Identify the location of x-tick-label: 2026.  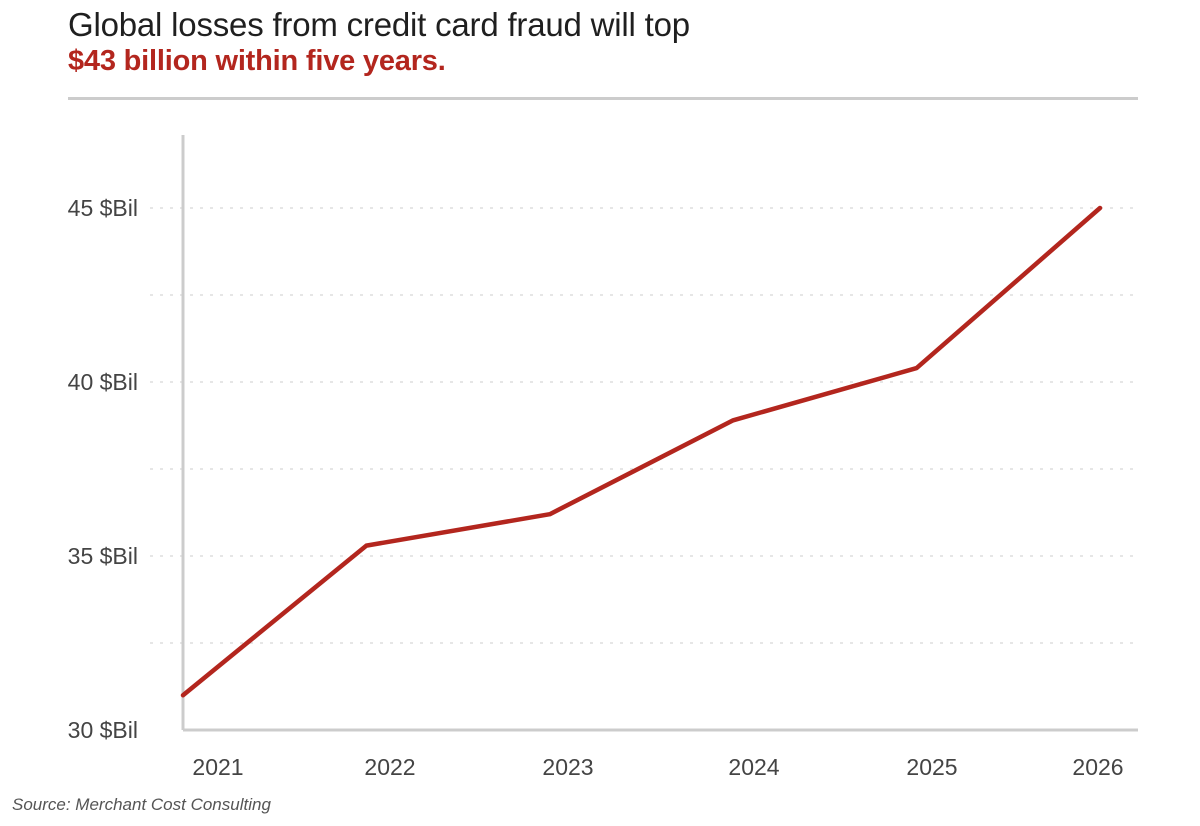
(1097, 767).